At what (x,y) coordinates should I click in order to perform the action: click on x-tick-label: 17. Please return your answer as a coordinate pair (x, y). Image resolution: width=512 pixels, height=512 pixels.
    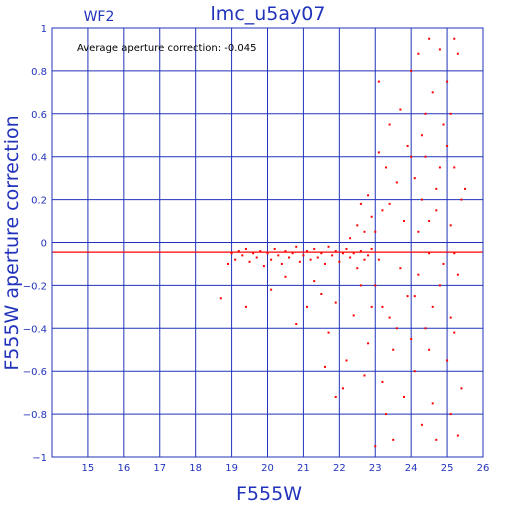
    Looking at the image, I should click on (159, 468).